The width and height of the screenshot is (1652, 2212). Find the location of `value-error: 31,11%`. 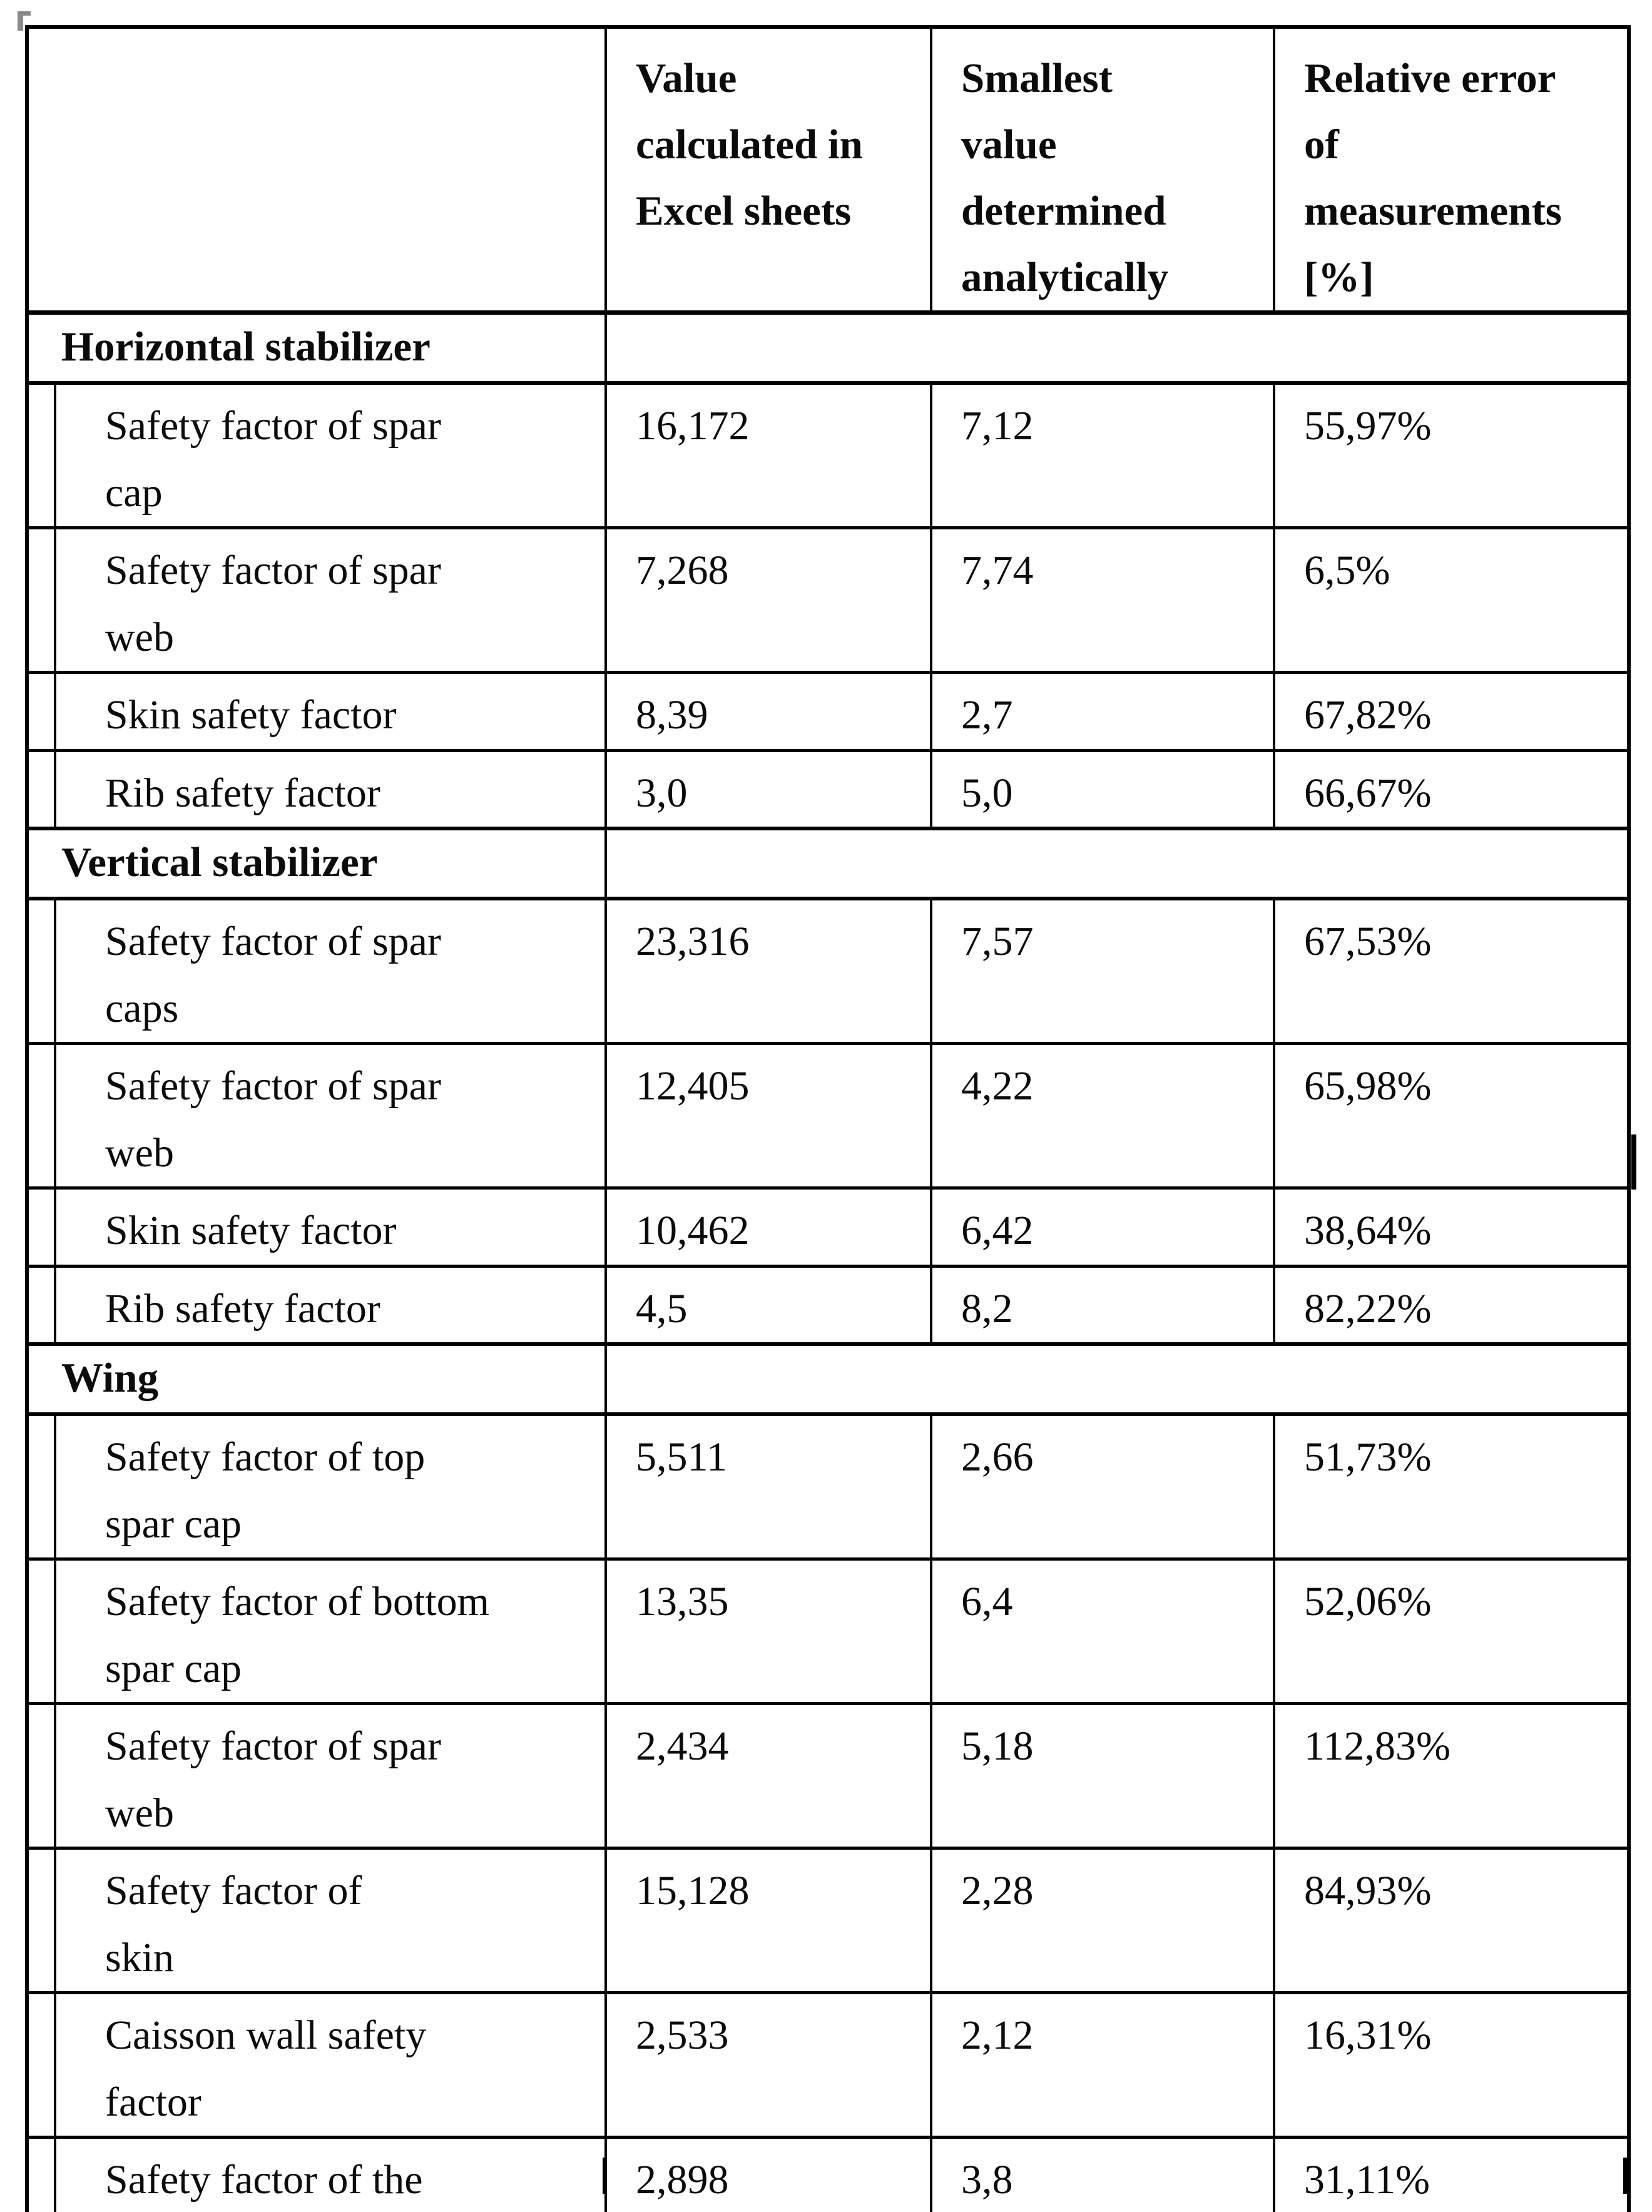

value-error: 31,11% is located at coordinates (1451, 2174).